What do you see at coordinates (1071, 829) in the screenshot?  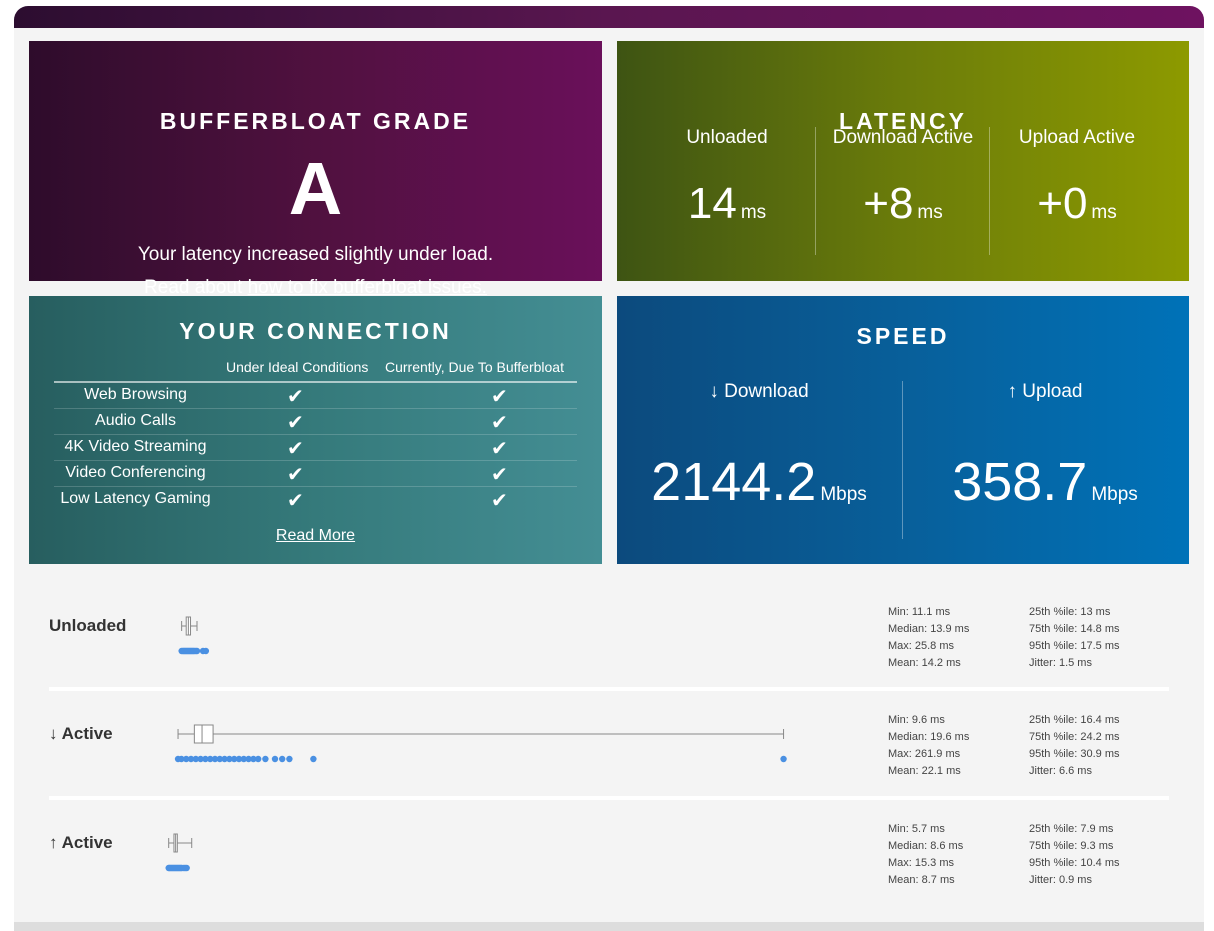 I see `stat-p25: 25th %ile: 7.9 ms` at bounding box center [1071, 829].